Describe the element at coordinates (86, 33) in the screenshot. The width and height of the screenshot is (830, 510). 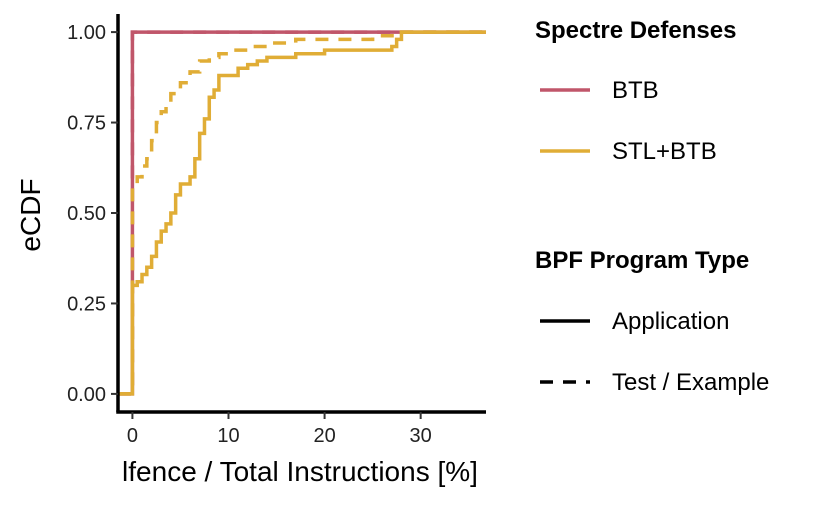
I see `y-tick-label: 1.00` at that location.